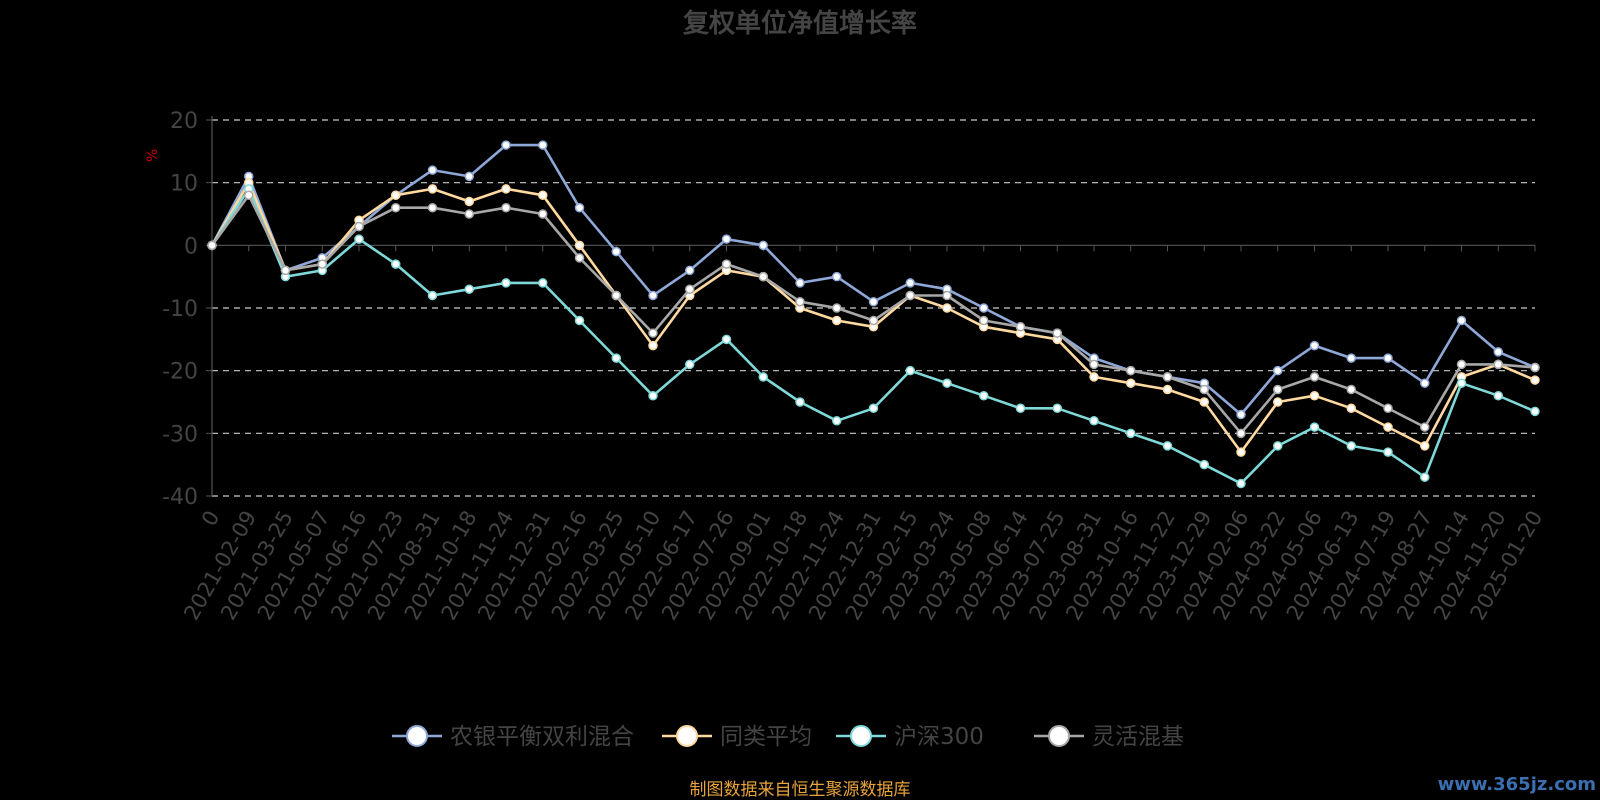 This screenshot has height=800, width=1600. What do you see at coordinates (184, 121) in the screenshot?
I see `y-tick-label: 20` at bounding box center [184, 121].